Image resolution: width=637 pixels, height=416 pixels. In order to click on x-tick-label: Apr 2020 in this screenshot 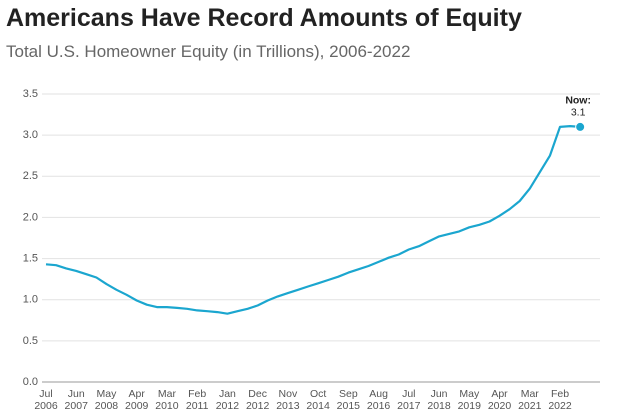, I will do `click(499, 400)`.